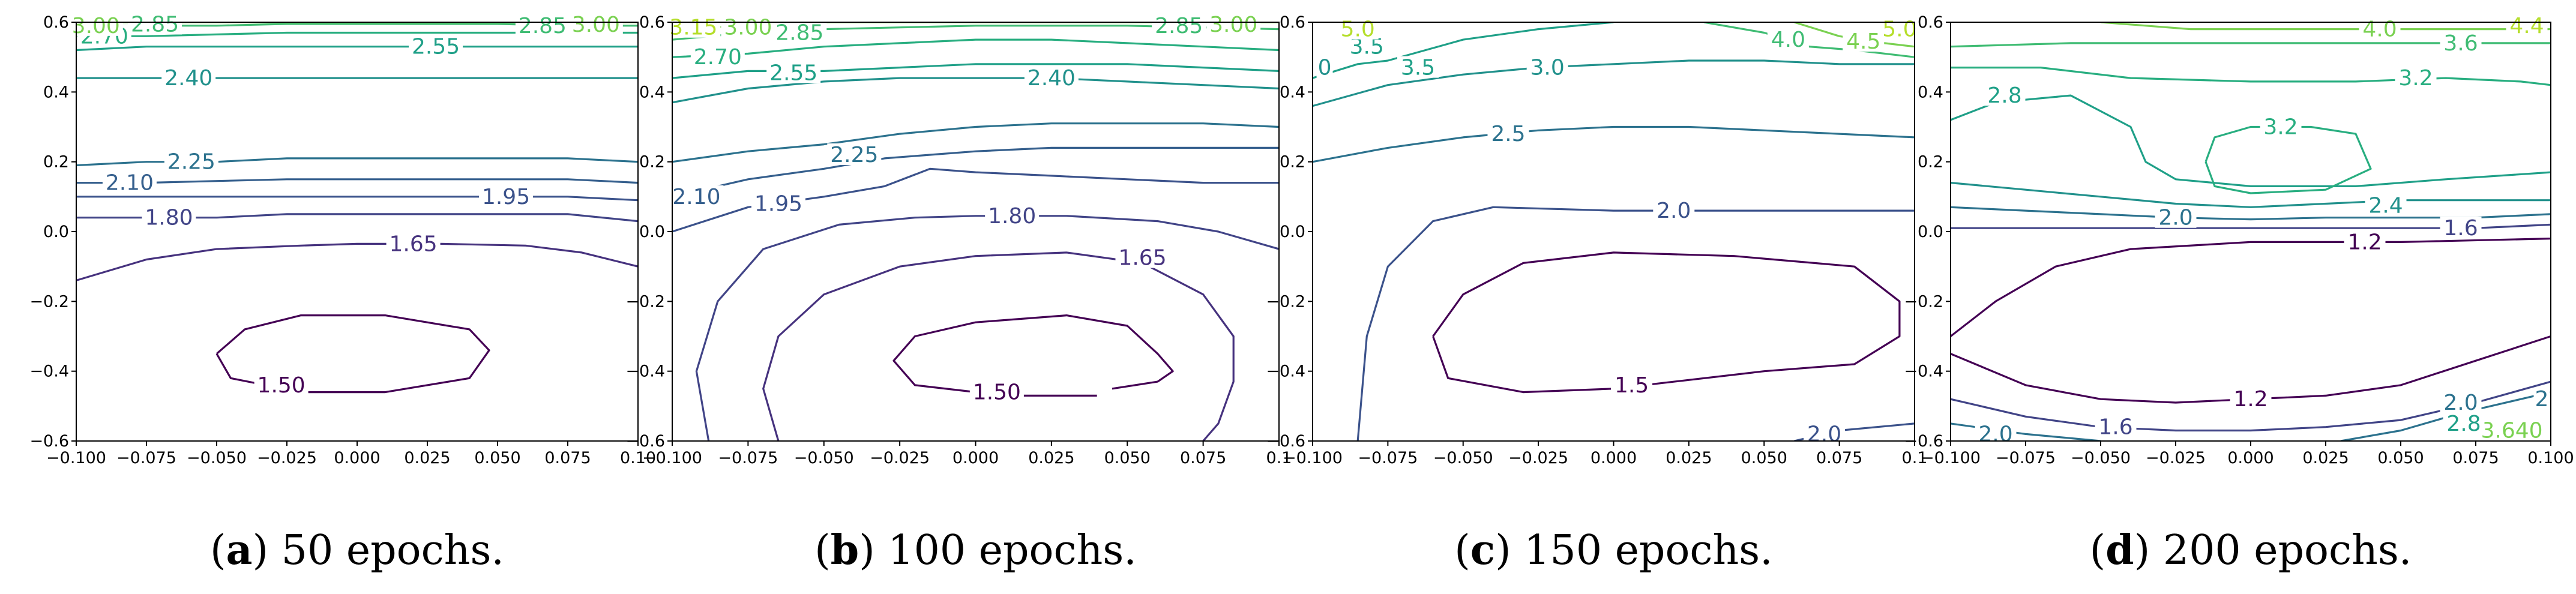 This screenshot has width=2576, height=594. Describe the element at coordinates (2461, 43) in the screenshot. I see `contour-label: 3.6` at that location.